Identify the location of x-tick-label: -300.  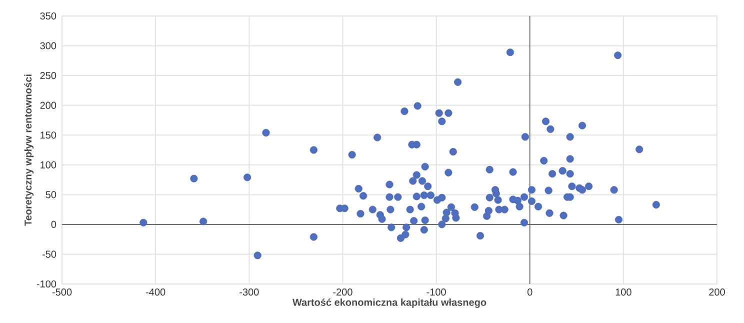
(249, 292).